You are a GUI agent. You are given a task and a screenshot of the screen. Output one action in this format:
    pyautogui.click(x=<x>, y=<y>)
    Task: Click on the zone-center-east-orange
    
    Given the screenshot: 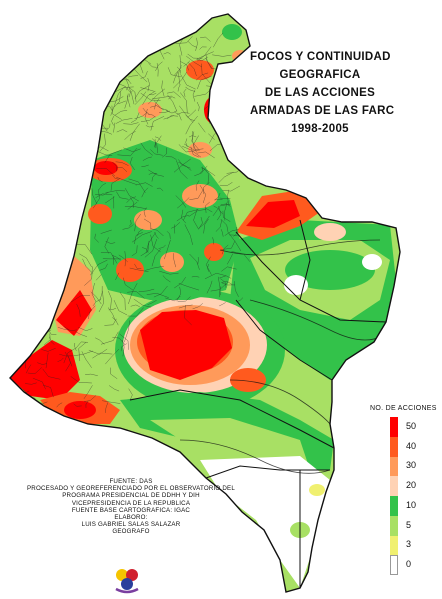 What is the action you would take?
    pyautogui.click(x=248, y=380)
    